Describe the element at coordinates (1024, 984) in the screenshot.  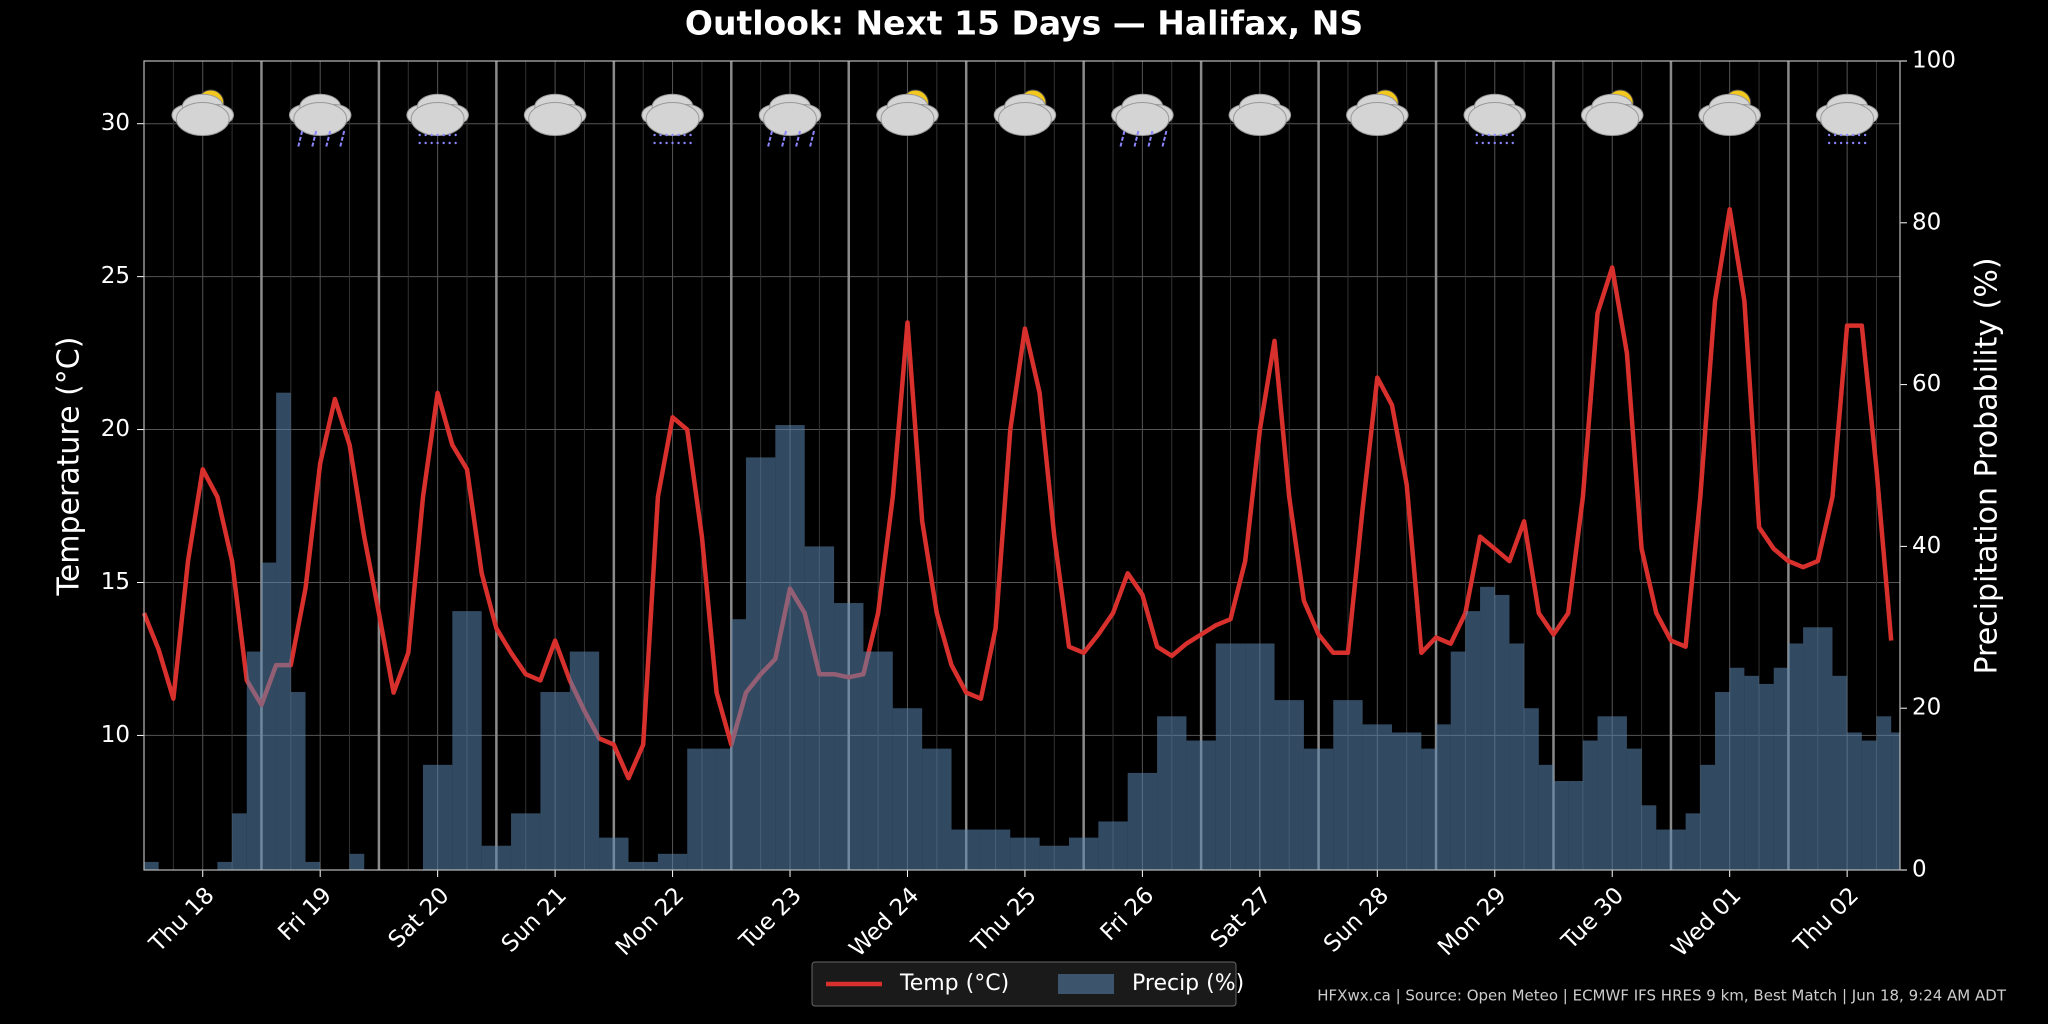
I see `legend-box` at that location.